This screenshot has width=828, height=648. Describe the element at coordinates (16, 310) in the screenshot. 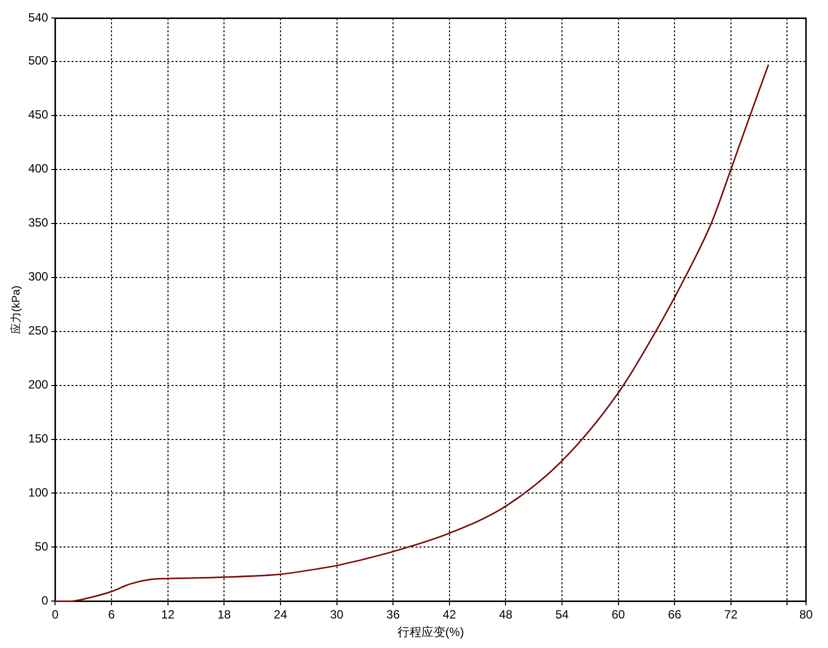

I see `y-axis-title: 应力(kPa)` at that location.